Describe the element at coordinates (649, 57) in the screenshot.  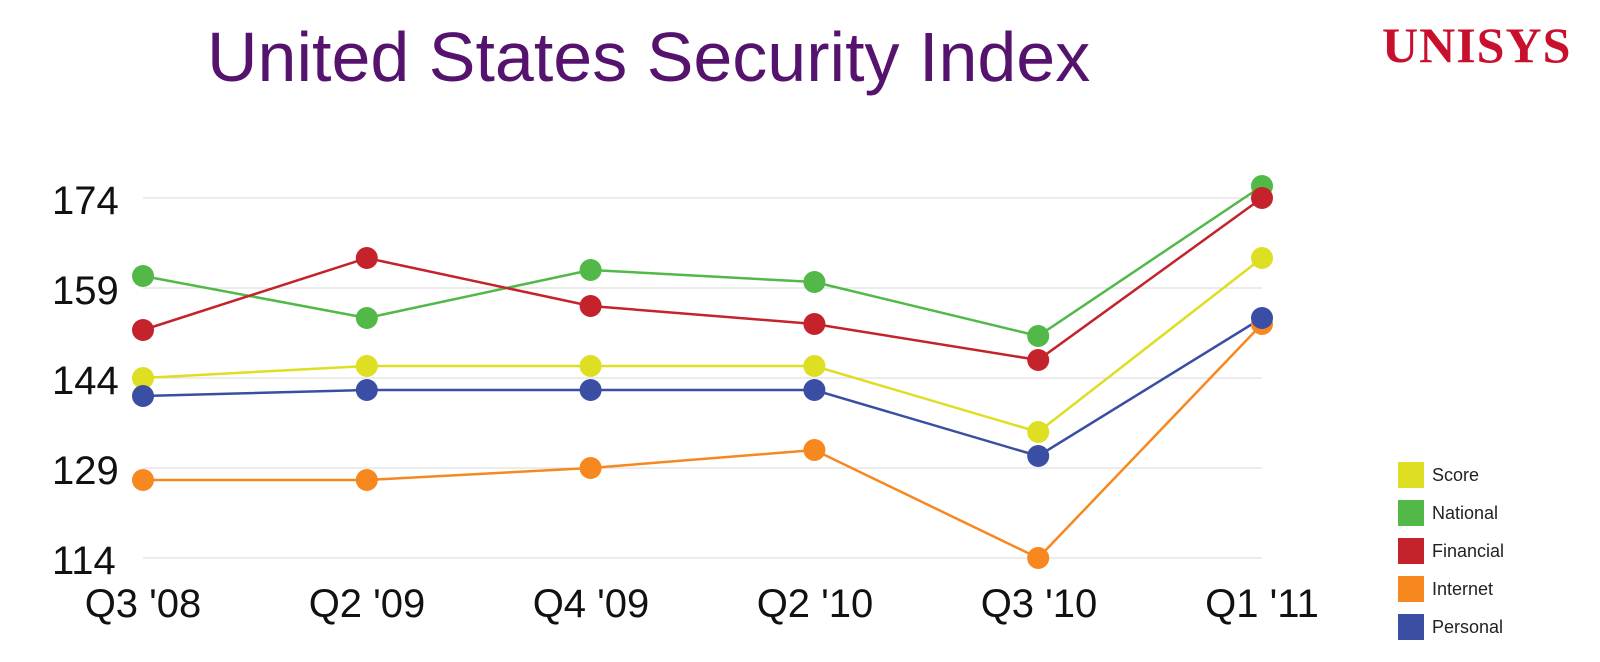
I see `chart-title: United States Security Index` at that location.